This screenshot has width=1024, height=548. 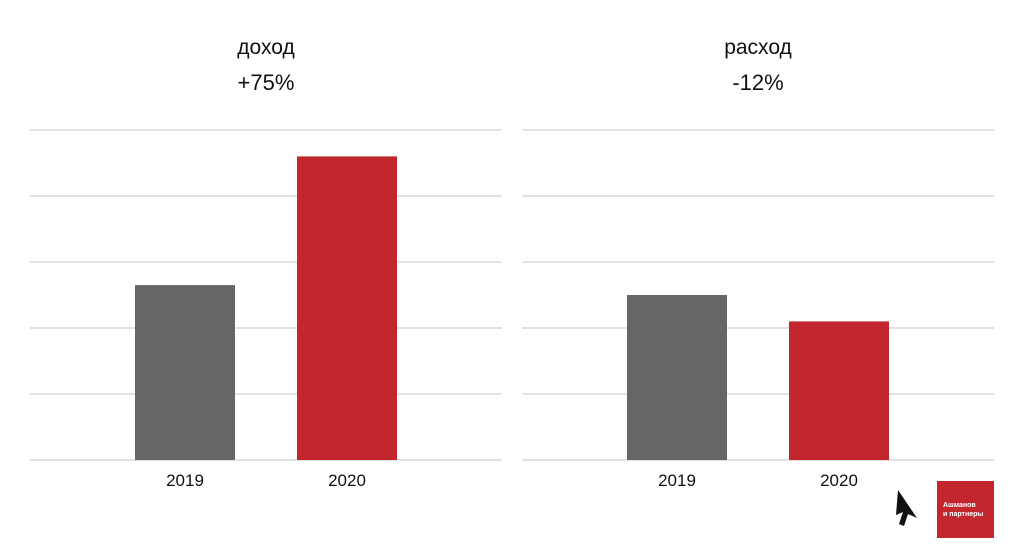 I want to click on chart-subtitle: -12%, so click(x=758, y=82).